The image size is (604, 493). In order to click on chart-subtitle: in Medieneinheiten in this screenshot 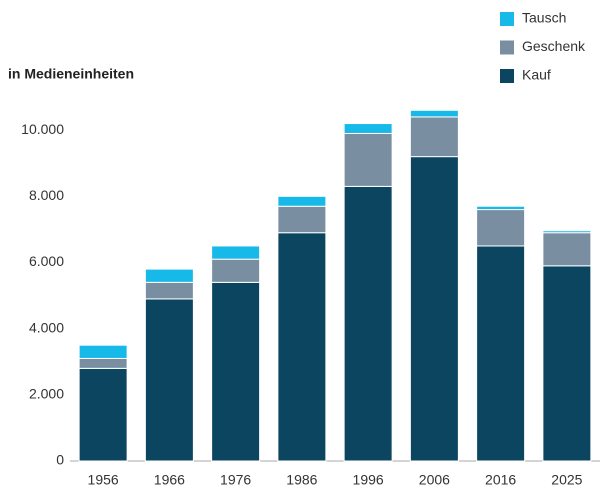, I will do `click(71, 74)`.